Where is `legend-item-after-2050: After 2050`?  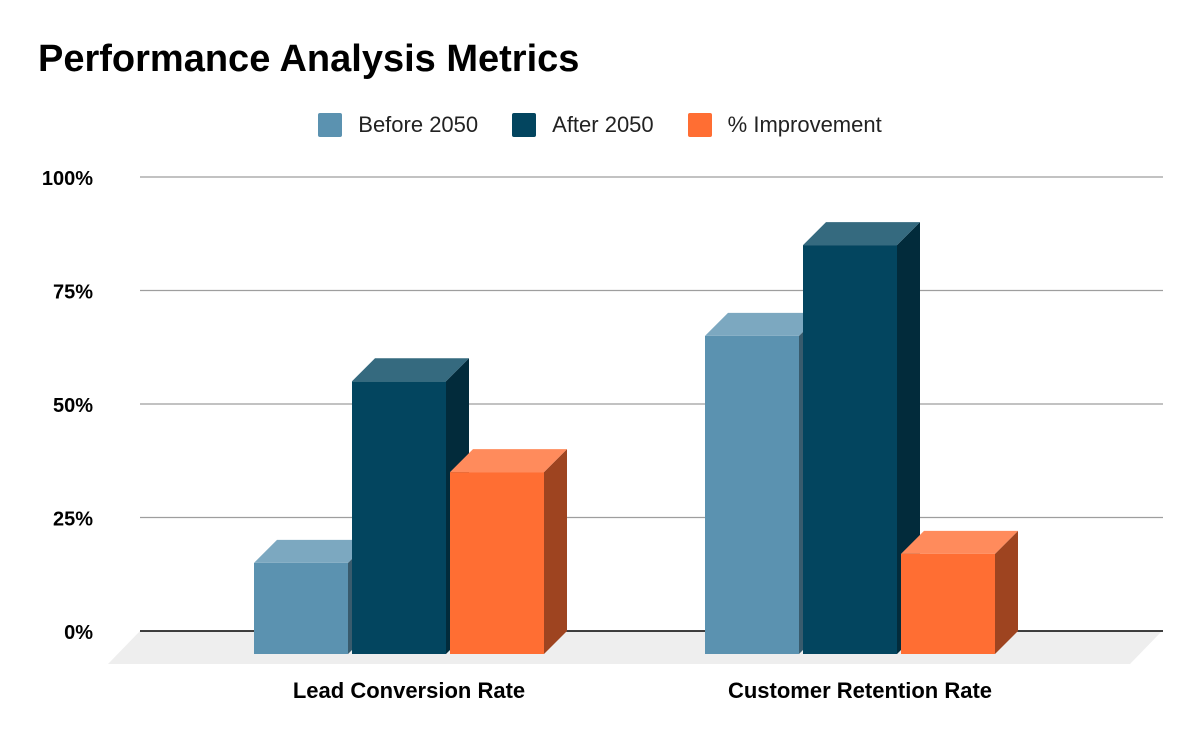 legend-item-after-2050: After 2050 is located at coordinates (583, 125).